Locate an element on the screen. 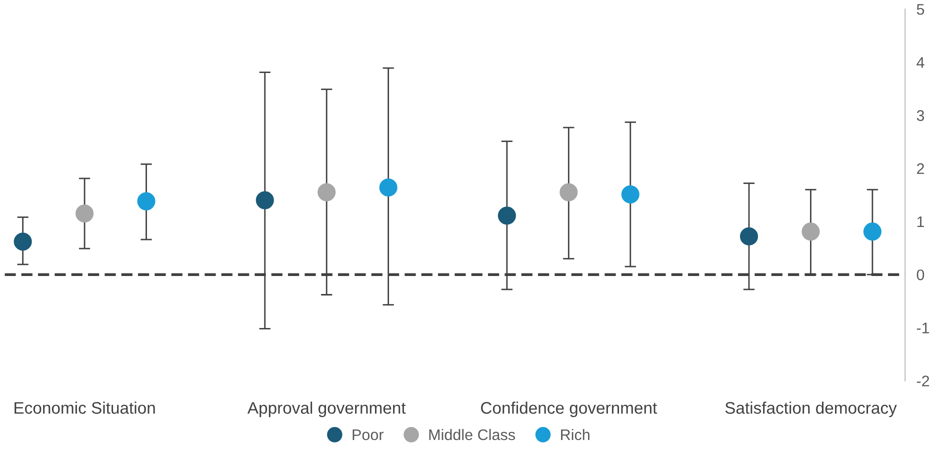 The height and width of the screenshot is (456, 936). y-tick-label: -2 is located at coordinates (923, 381).